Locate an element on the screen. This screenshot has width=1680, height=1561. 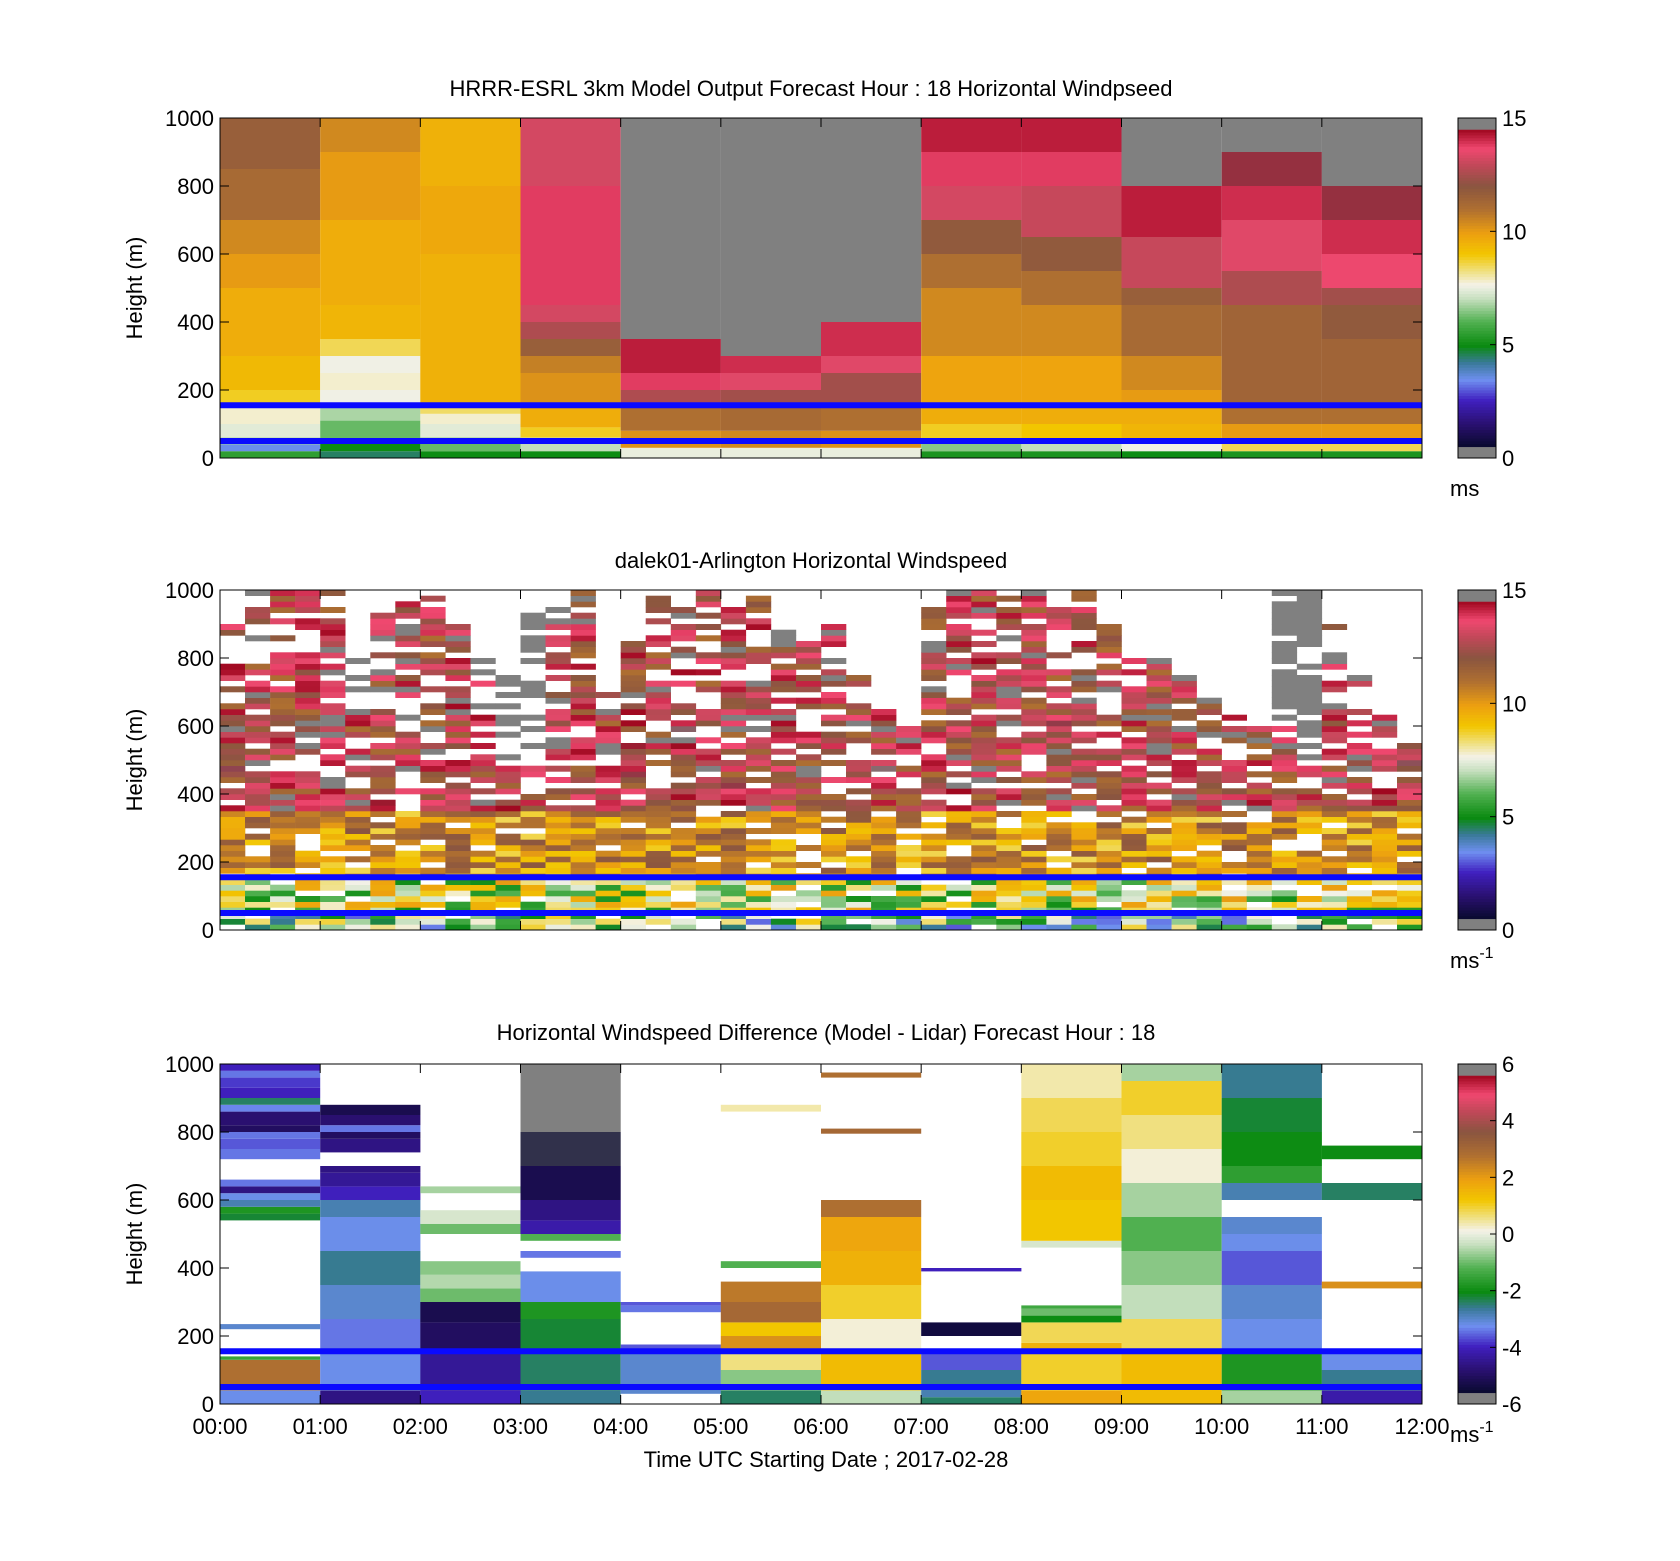
colorbar-frame is located at coordinates (1477, 288).